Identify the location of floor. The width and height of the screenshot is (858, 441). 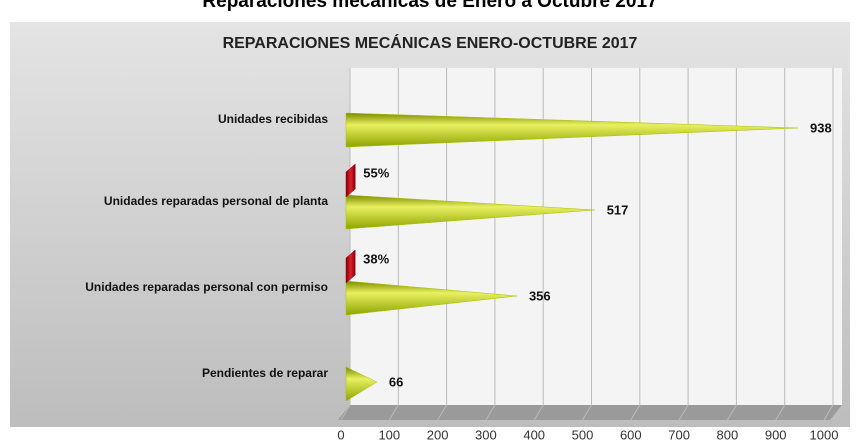
(590, 412).